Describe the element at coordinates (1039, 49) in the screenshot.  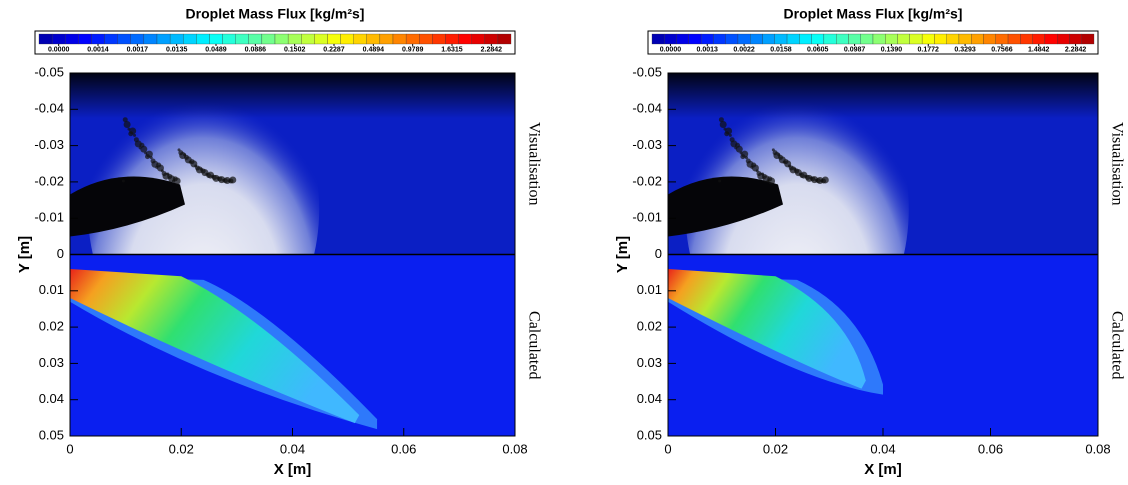
I see `colorbar-label: 1.4842` at that location.